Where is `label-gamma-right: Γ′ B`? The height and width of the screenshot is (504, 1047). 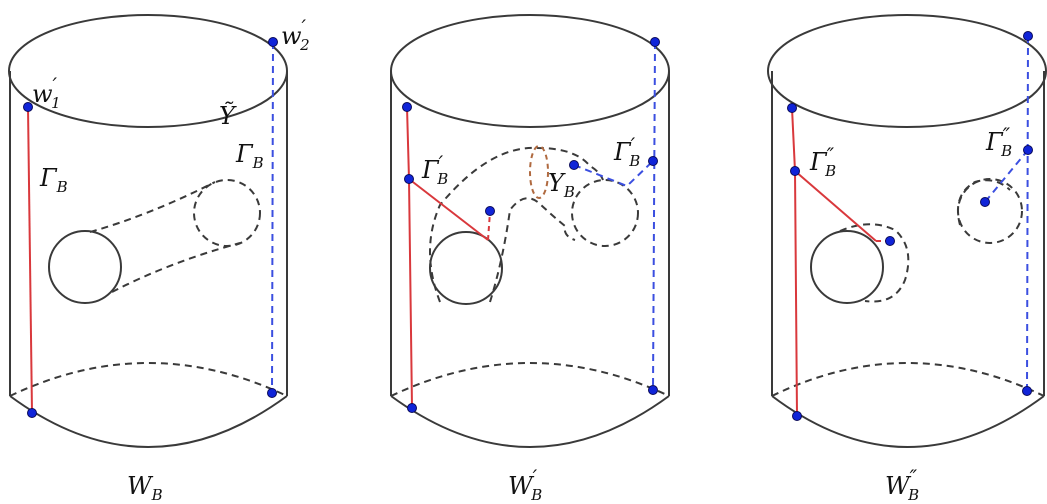
label-gamma-right: Γ′ B is located at coordinates (626, 151).